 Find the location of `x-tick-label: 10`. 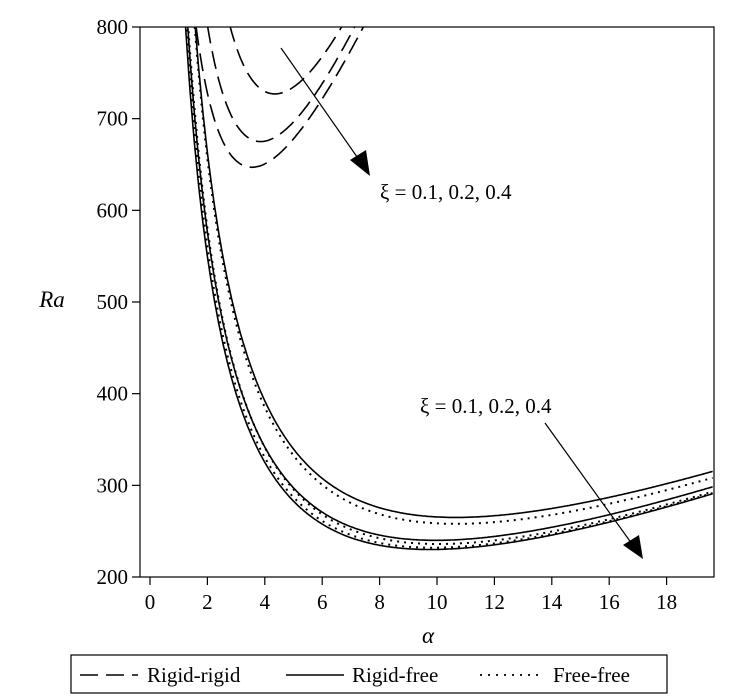

x-tick-label: 10 is located at coordinates (437, 602).